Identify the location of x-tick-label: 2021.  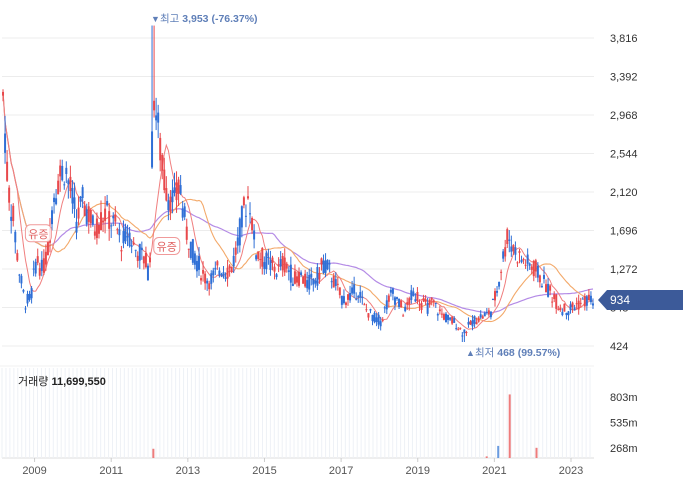
(494, 471).